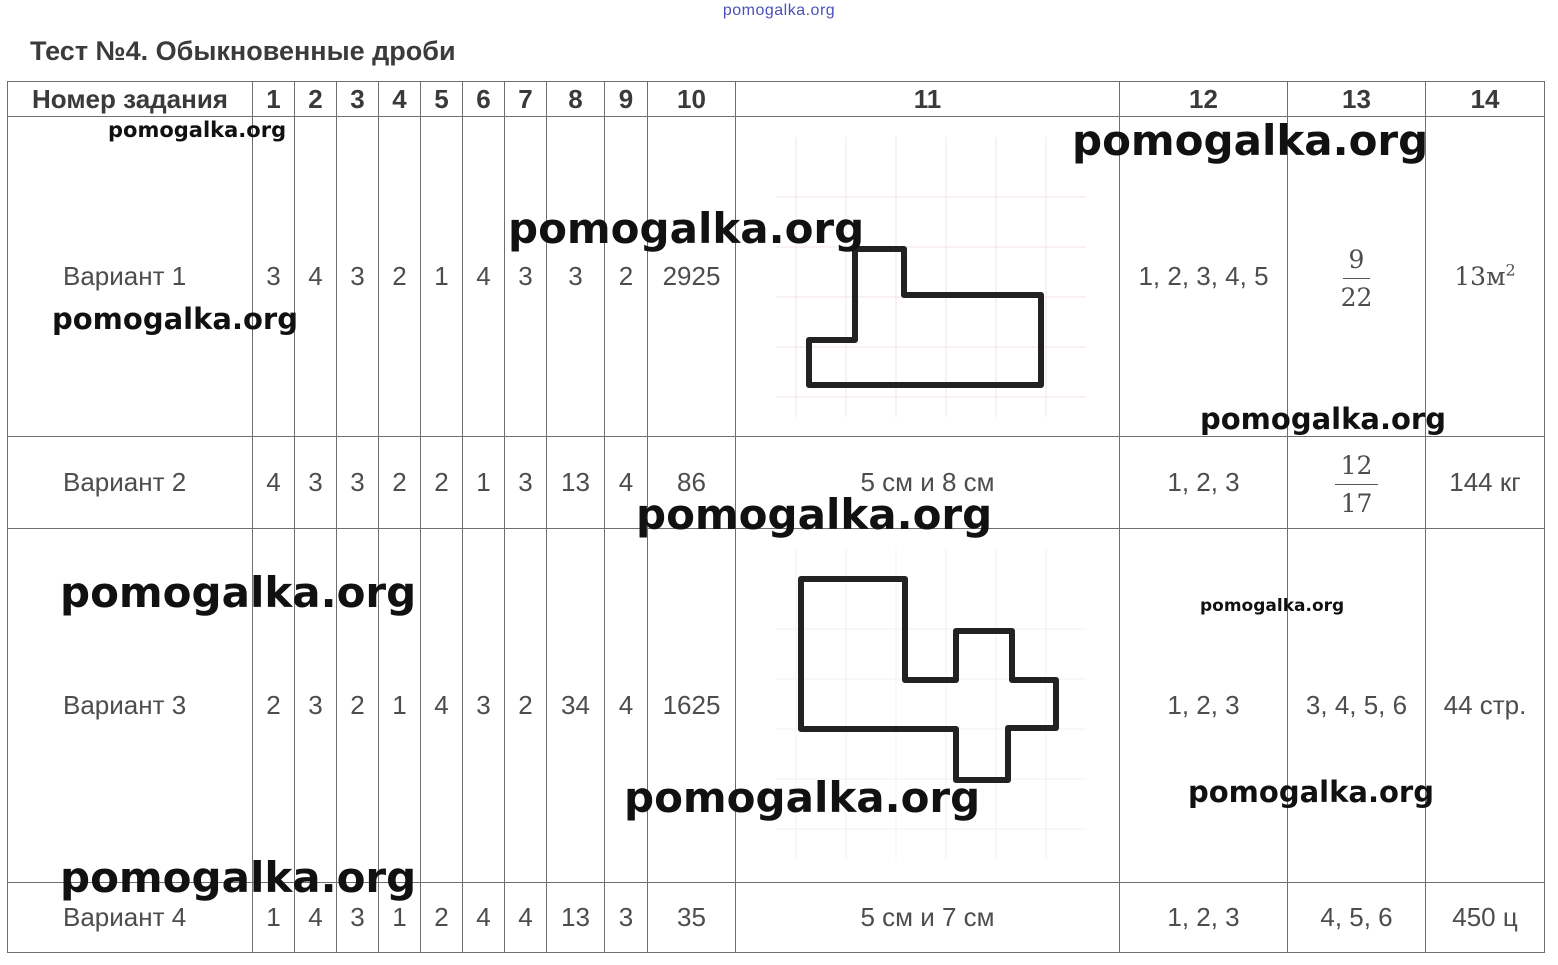  What do you see at coordinates (1356, 469) in the screenshot?
I see `fraction-numerator: 12` at bounding box center [1356, 469].